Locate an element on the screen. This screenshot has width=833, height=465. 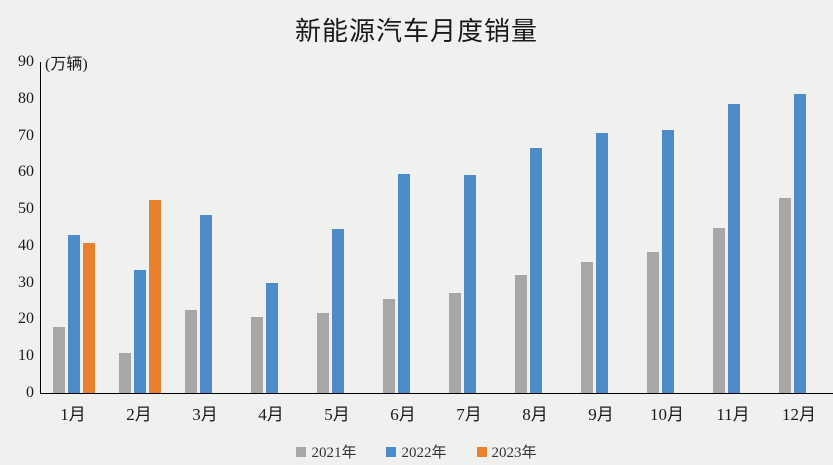
bar-2022年-10月 is located at coordinates (668, 261).